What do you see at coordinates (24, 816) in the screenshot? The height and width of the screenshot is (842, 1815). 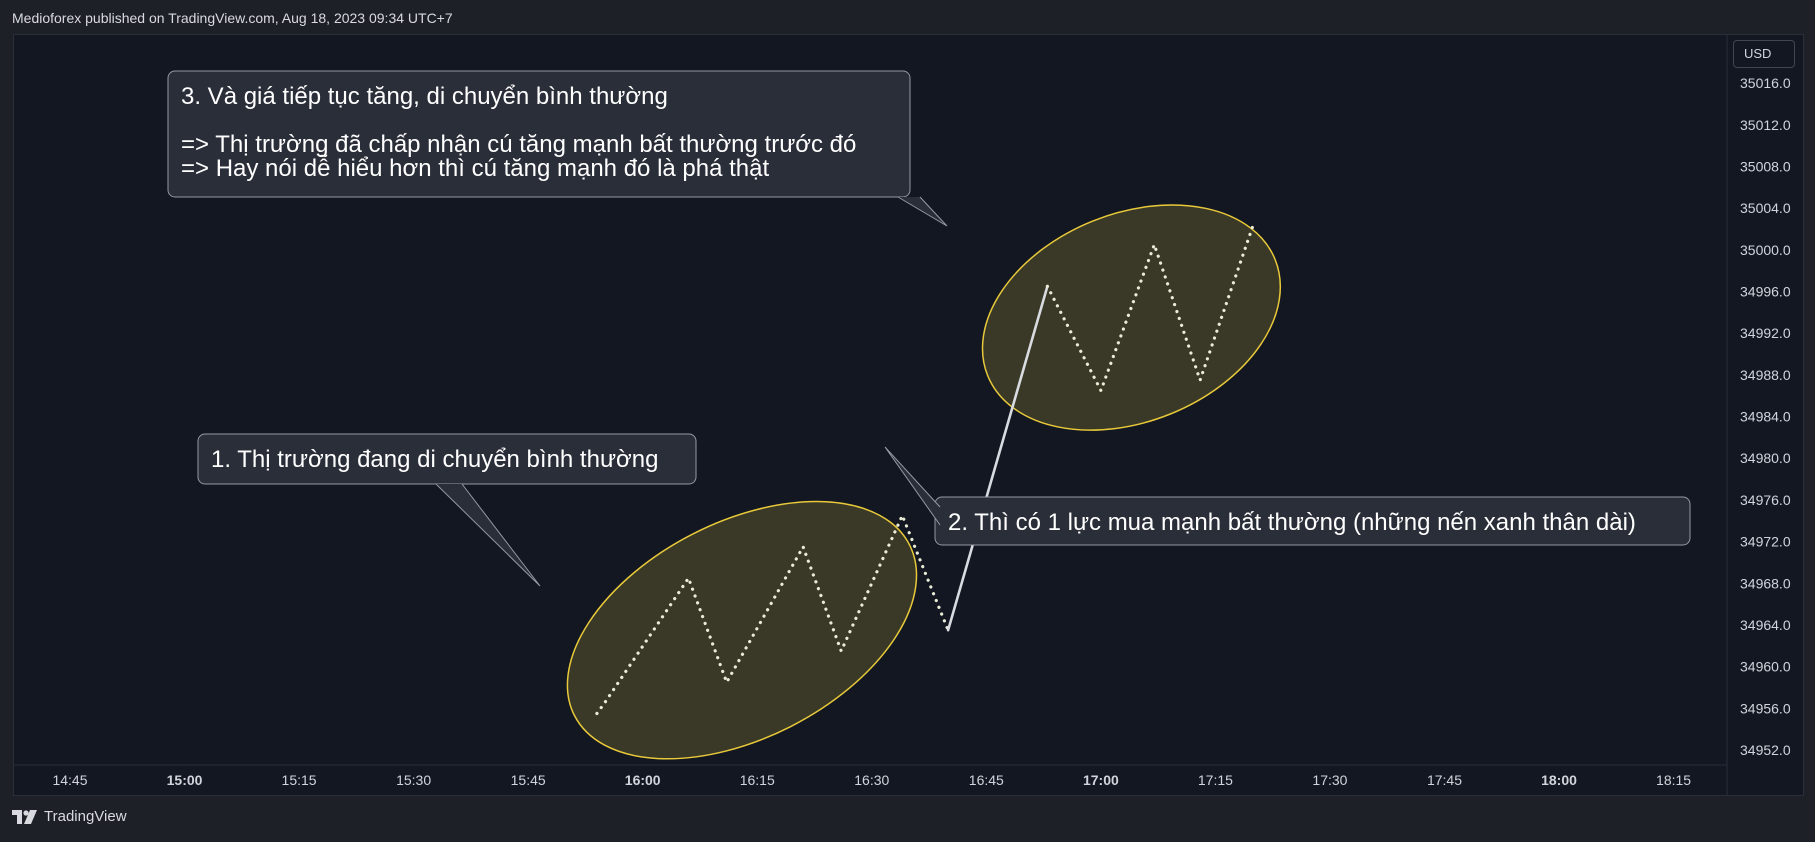 I see `tradingview-logo-icon` at bounding box center [24, 816].